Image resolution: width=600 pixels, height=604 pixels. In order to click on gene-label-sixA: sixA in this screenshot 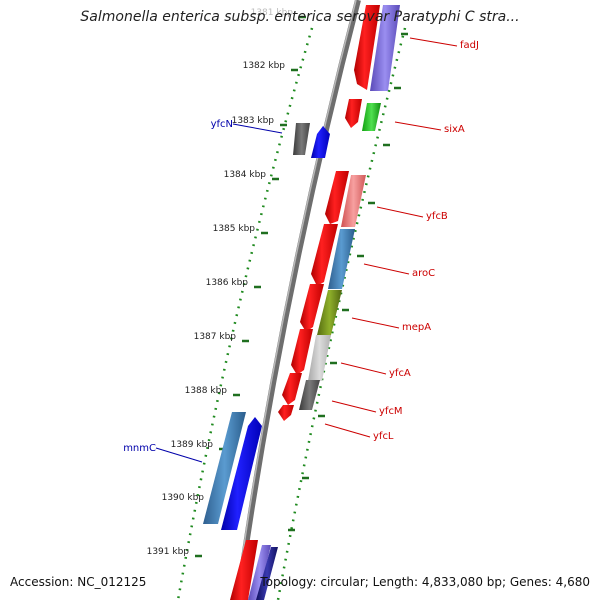, I will do `click(454, 129)`.